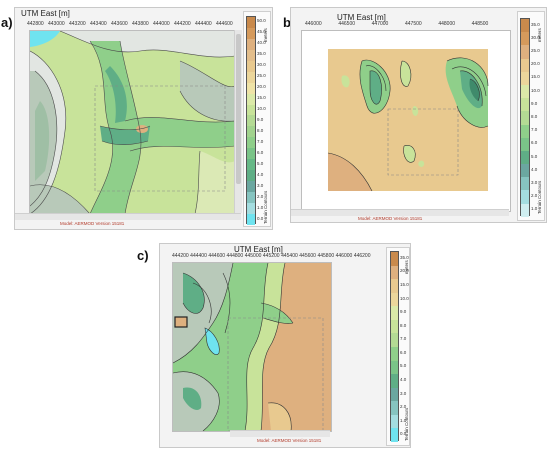  I want to click on panel-b-legend-value: 15.0, so click(535, 77).